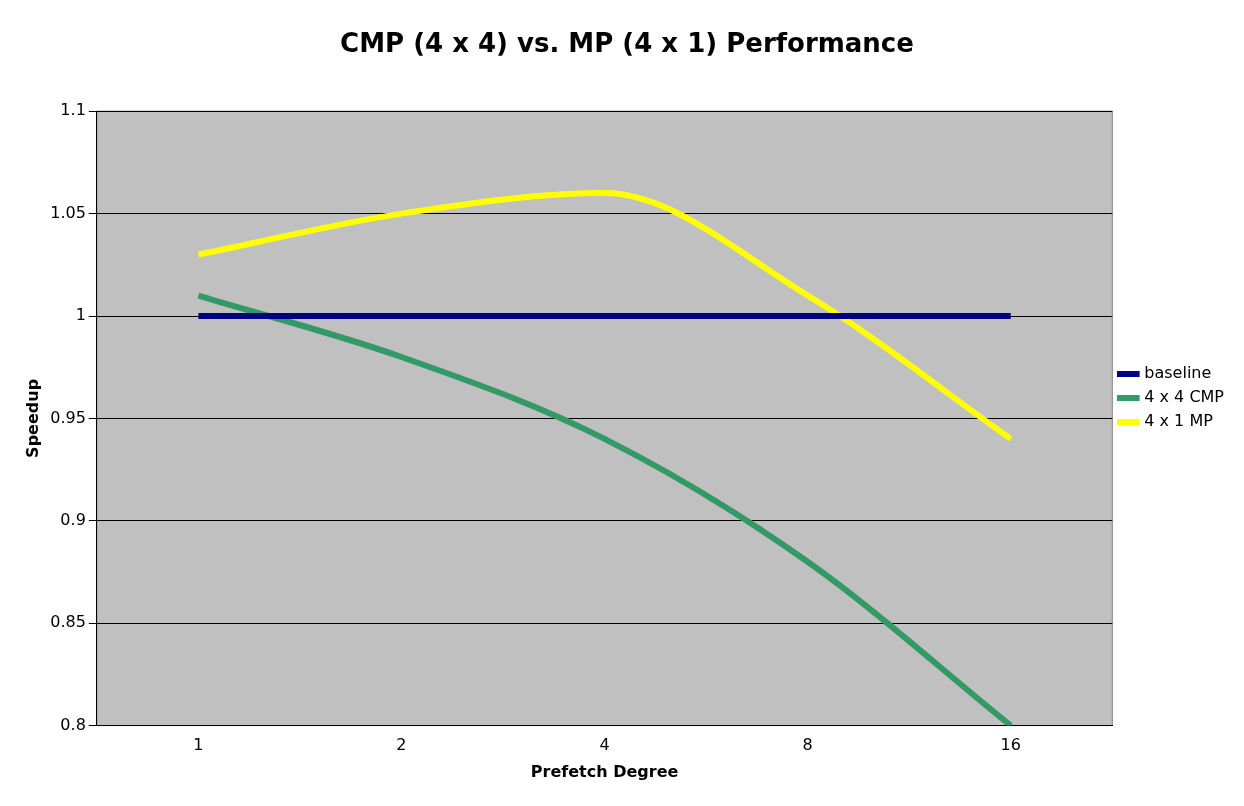  What do you see at coordinates (627, 43) in the screenshot?
I see `chart-title: CMP (4 x 4) vs. MP (4 x 1) Performance` at bounding box center [627, 43].